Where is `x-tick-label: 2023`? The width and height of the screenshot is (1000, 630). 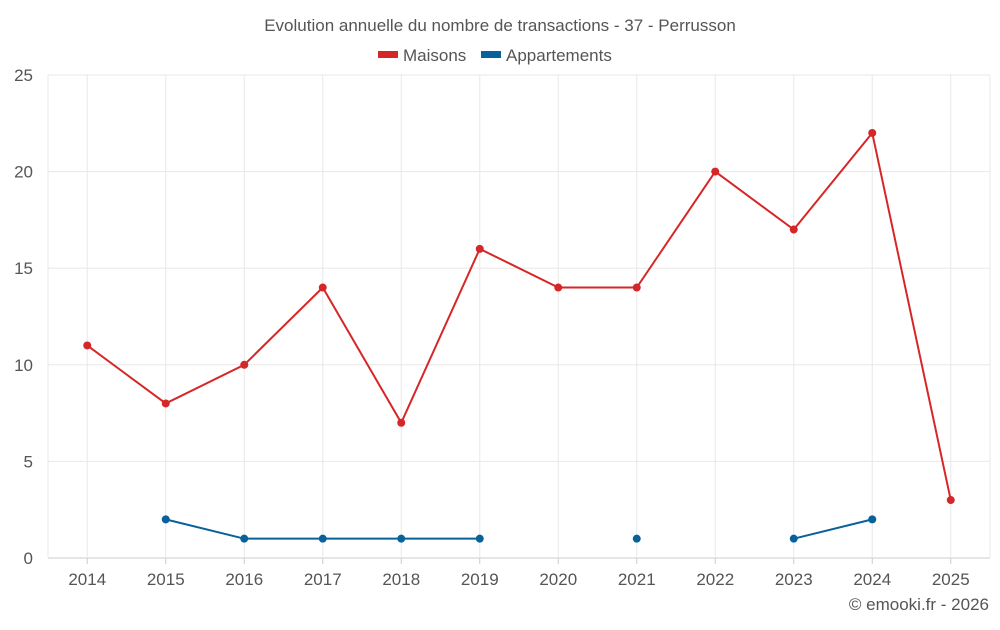
x-tick-label: 2023 is located at coordinates (794, 579).